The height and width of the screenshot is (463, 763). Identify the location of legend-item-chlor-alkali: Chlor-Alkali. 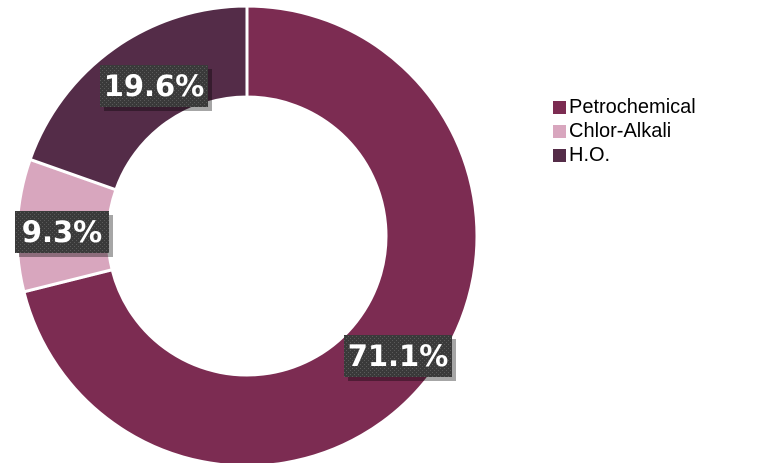
(624, 131).